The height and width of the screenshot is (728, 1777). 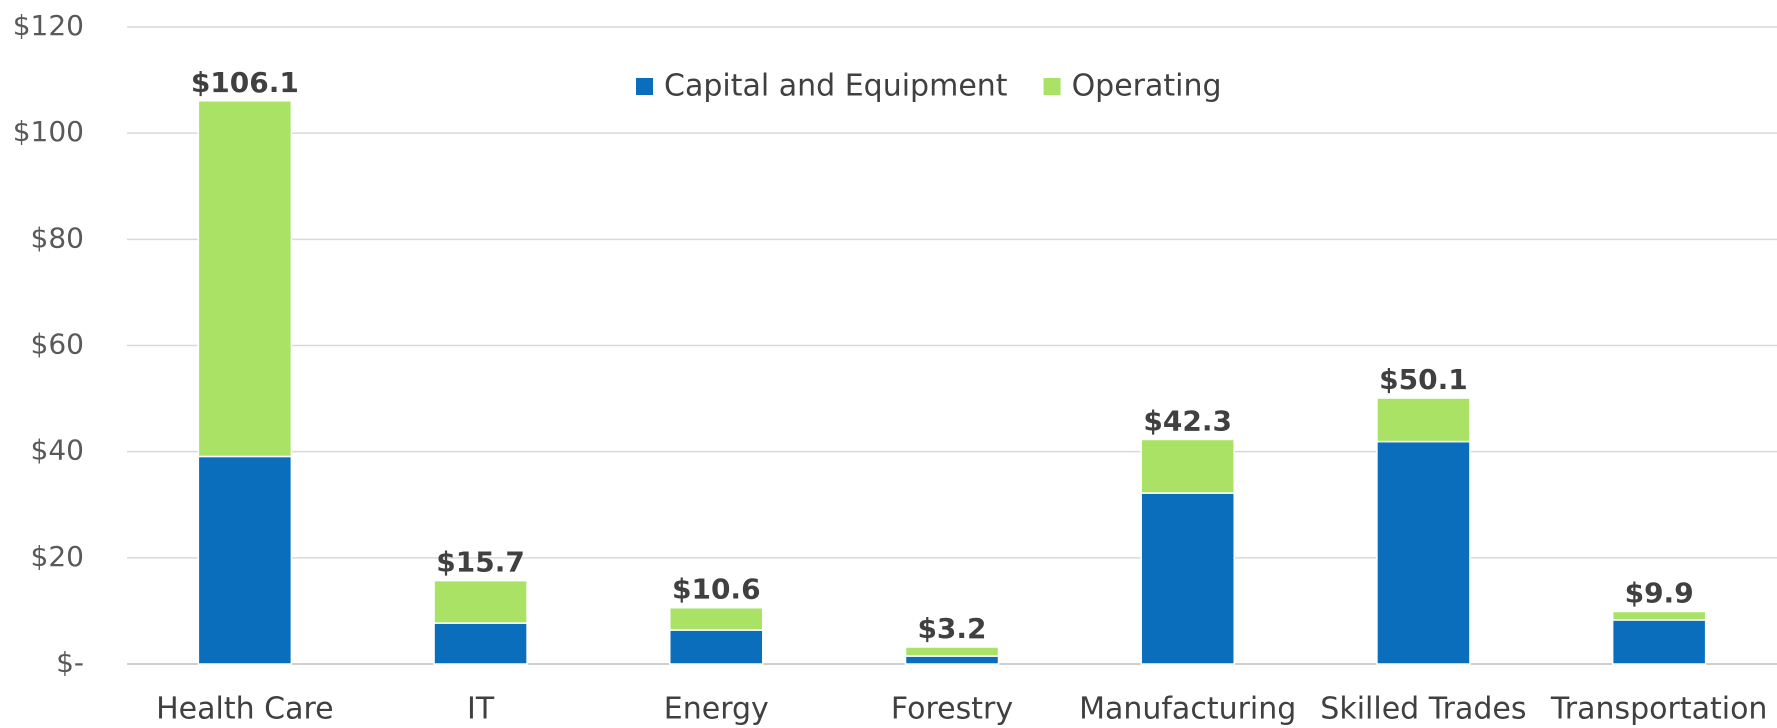 What do you see at coordinates (48, 131) in the screenshot?
I see `y-tick-label: $100` at bounding box center [48, 131].